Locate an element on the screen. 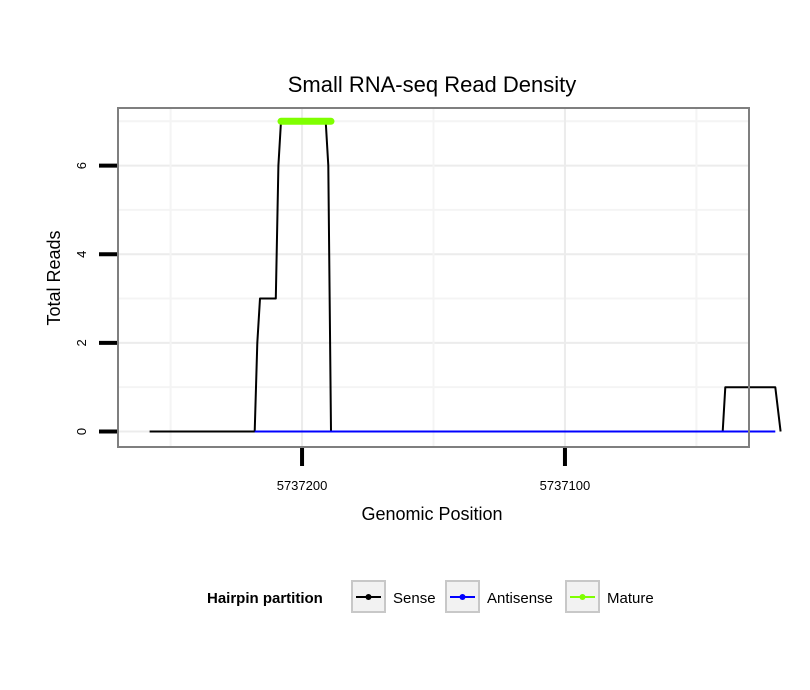  legend: Hairpin partition Sense Antisense Mature is located at coordinates (430, 596).